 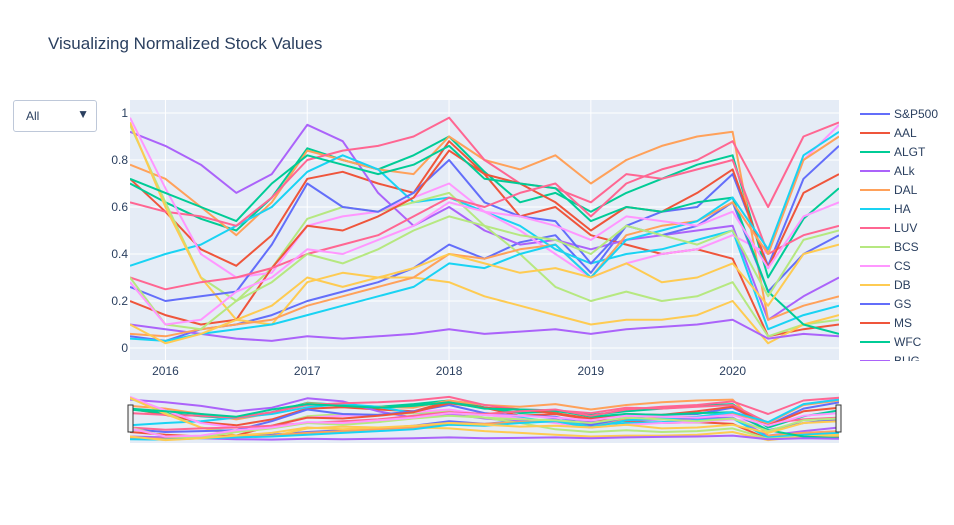 I want to click on range-slider-lines, so click(x=484, y=418).